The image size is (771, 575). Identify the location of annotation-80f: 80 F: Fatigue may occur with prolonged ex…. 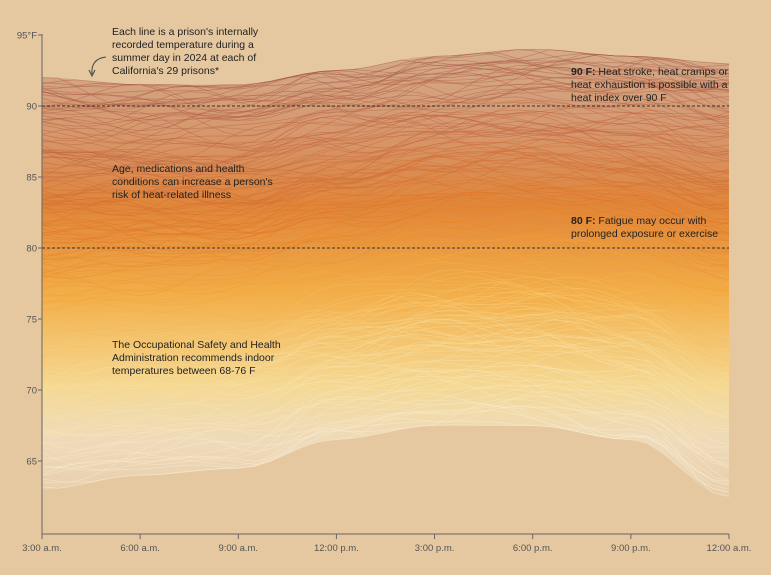
(644, 227).